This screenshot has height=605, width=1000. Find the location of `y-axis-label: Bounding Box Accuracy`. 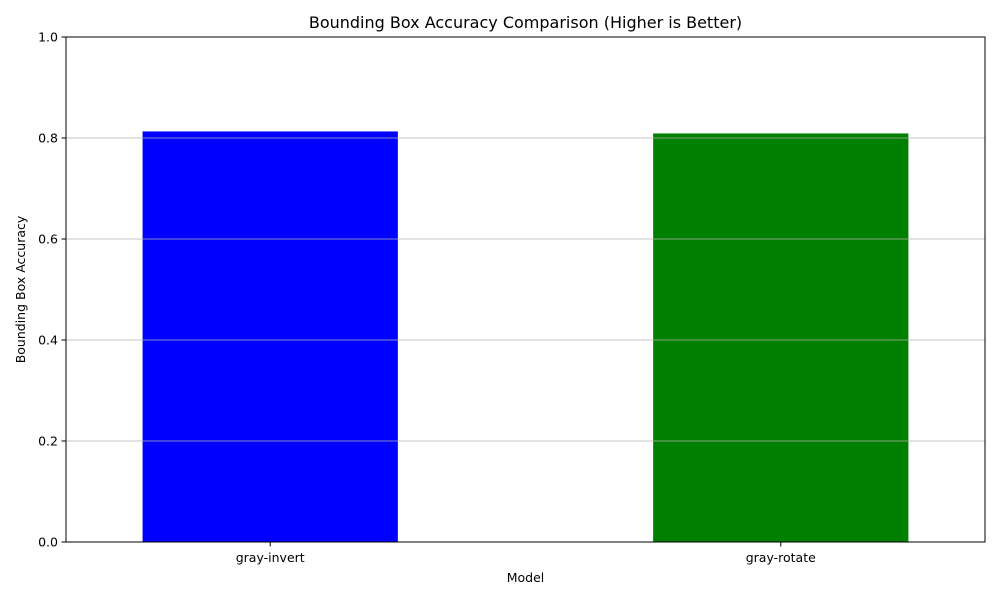

y-axis-label: Bounding Box Accuracy is located at coordinates (20, 289).